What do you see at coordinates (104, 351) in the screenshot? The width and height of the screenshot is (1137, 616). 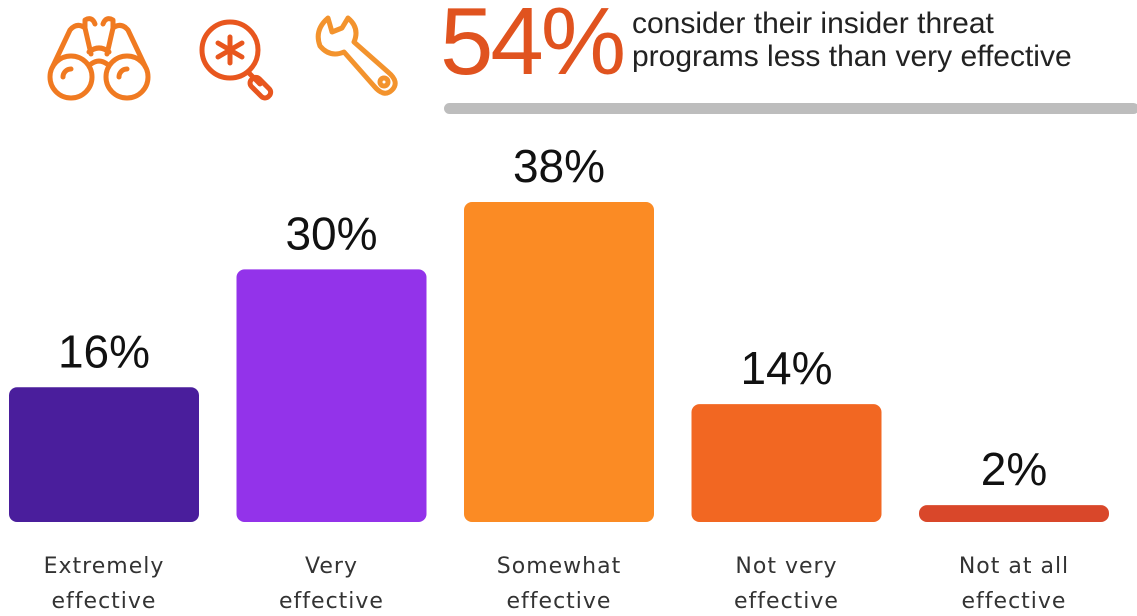 I see `bar-value-label: 16%` at bounding box center [104, 351].